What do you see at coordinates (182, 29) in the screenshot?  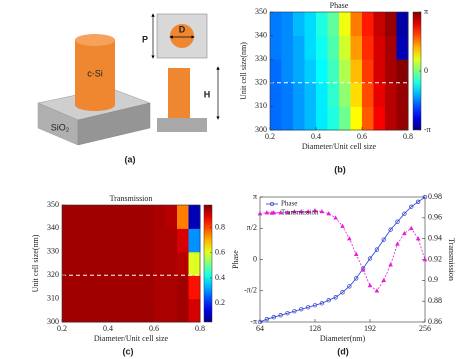 I see `diameter-label: D` at bounding box center [182, 29].